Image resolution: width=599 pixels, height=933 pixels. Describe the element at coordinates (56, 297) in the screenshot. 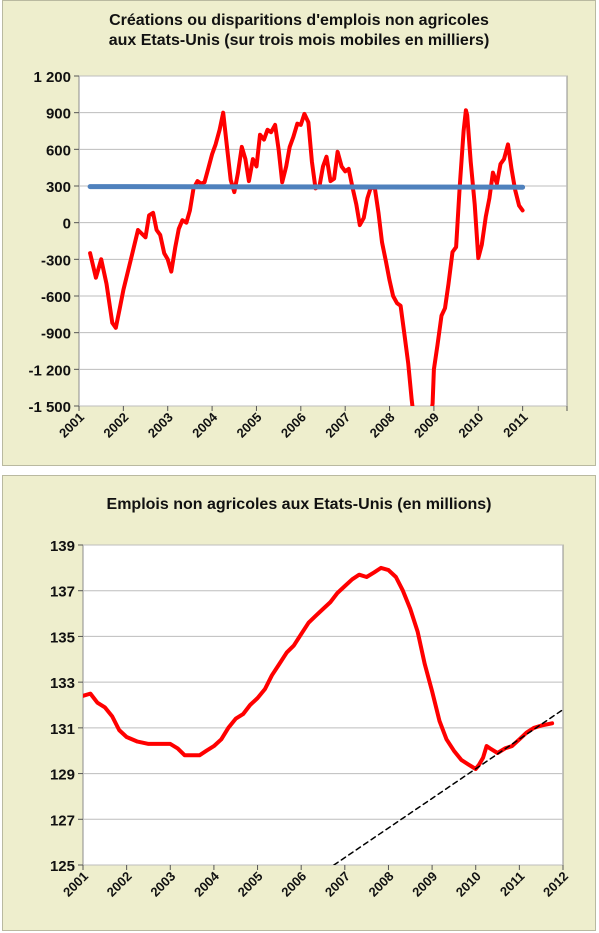

I see `top-chart-y-tick-label: -600` at that location.